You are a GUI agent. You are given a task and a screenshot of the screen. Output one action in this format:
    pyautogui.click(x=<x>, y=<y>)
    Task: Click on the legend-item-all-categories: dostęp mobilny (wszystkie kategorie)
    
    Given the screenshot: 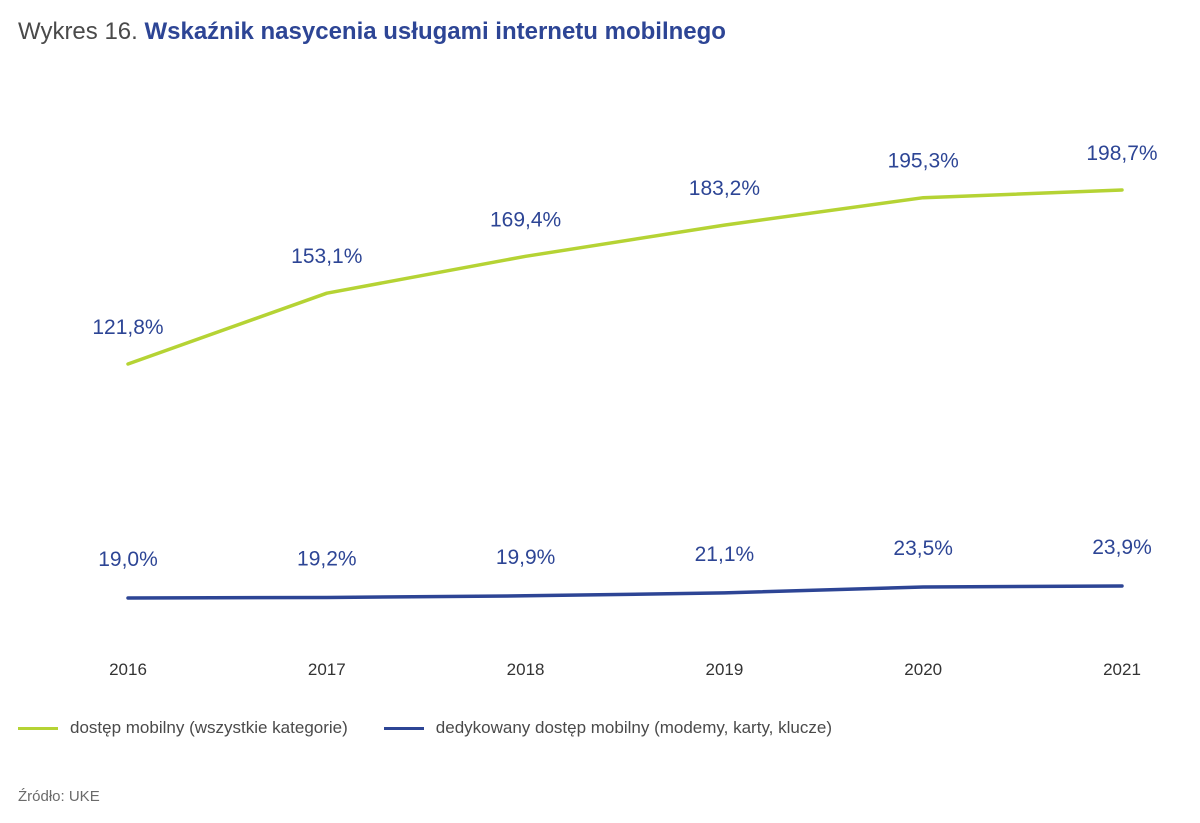 What is the action you would take?
    pyautogui.click(x=183, y=728)
    